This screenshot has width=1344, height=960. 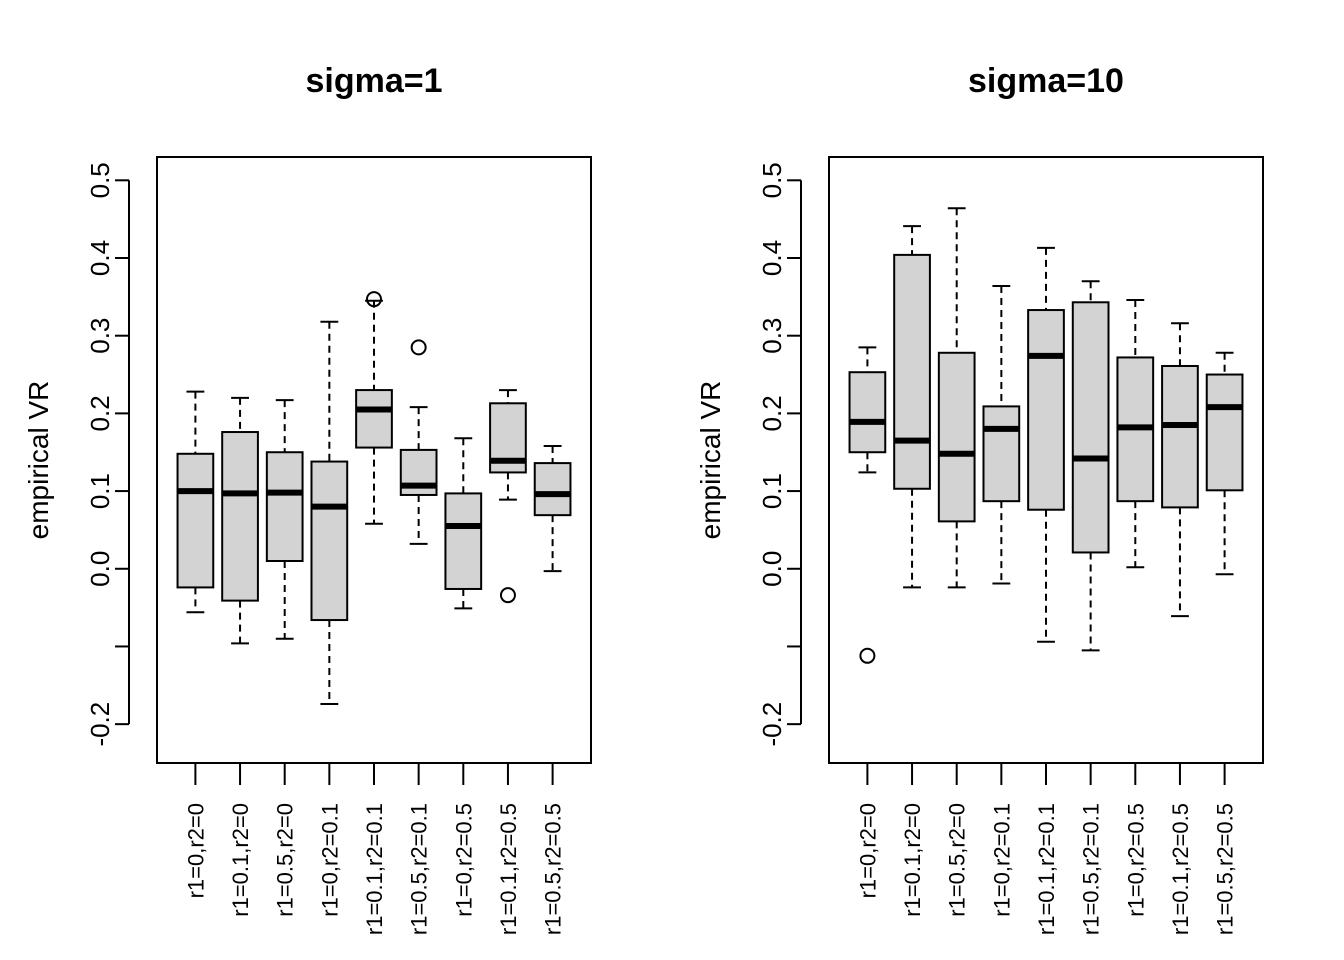 What do you see at coordinates (373, 81) in the screenshot?
I see `chart-title: sigma=1` at bounding box center [373, 81].